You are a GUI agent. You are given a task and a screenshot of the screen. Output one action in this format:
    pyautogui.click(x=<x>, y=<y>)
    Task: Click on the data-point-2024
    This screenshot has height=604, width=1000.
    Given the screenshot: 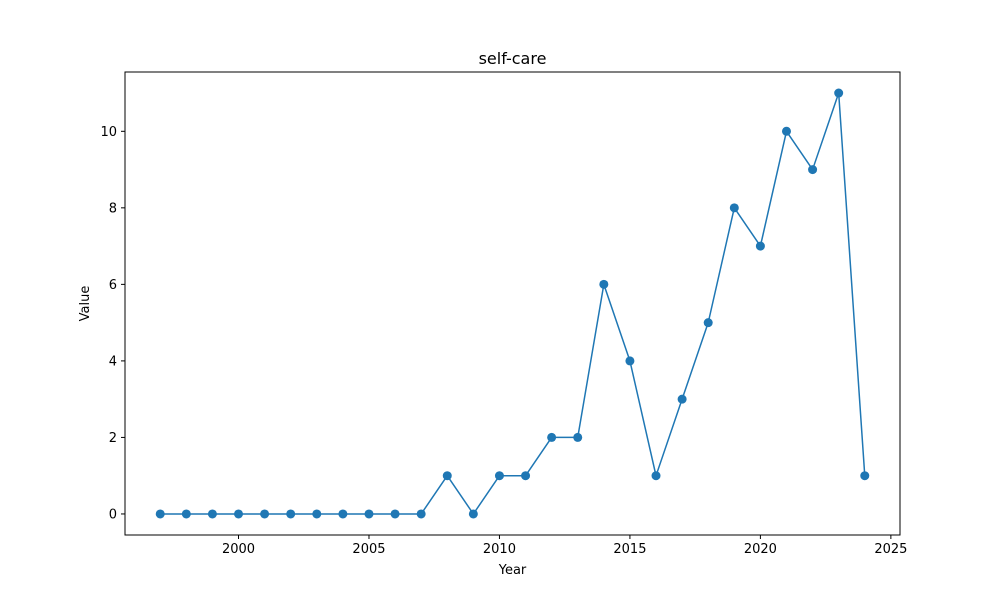 What is the action you would take?
    pyautogui.click(x=865, y=476)
    